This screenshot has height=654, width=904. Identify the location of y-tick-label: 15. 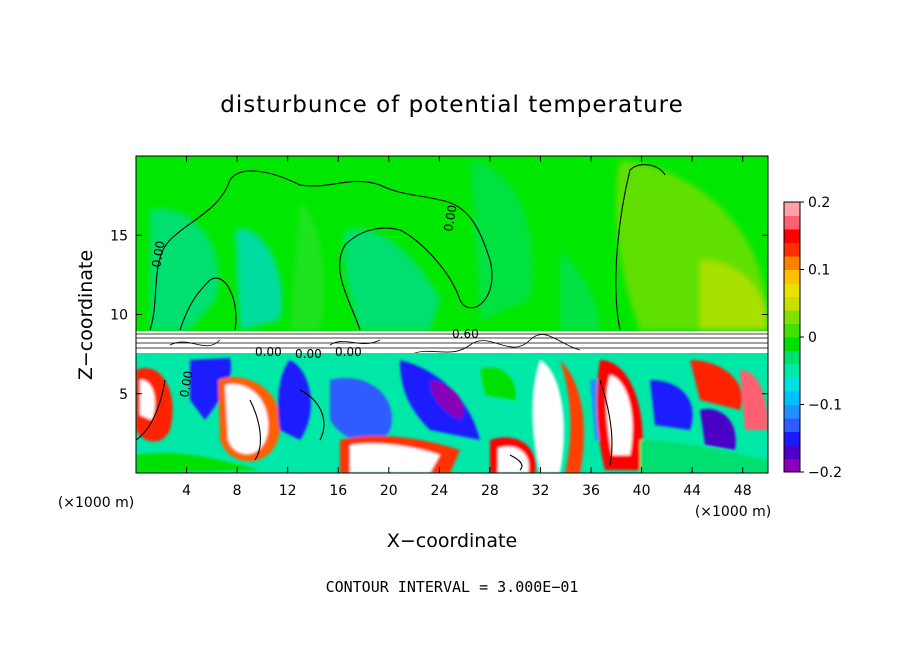
(119, 236).